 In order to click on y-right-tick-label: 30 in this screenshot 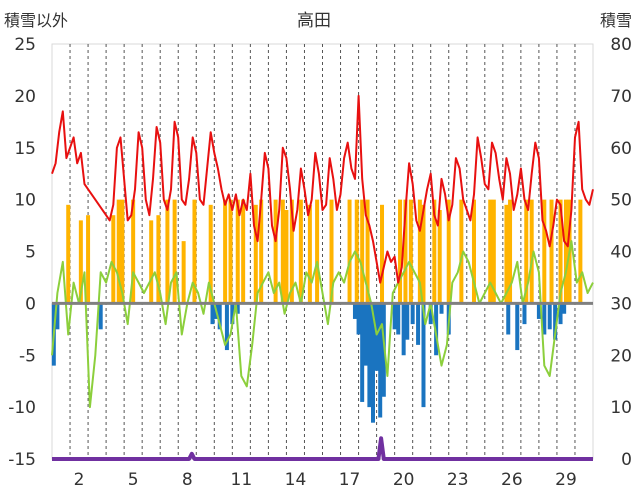, I will do `click(621, 304)`.